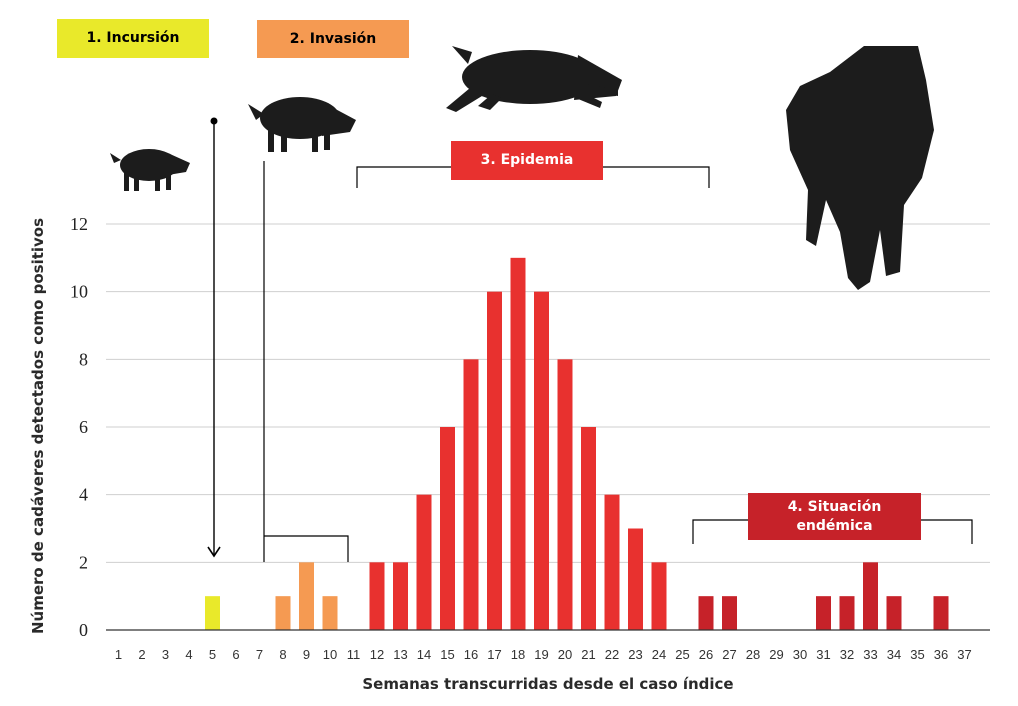 The height and width of the screenshot is (706, 1018). I want to click on x-tick-label: 16, so click(471, 654).